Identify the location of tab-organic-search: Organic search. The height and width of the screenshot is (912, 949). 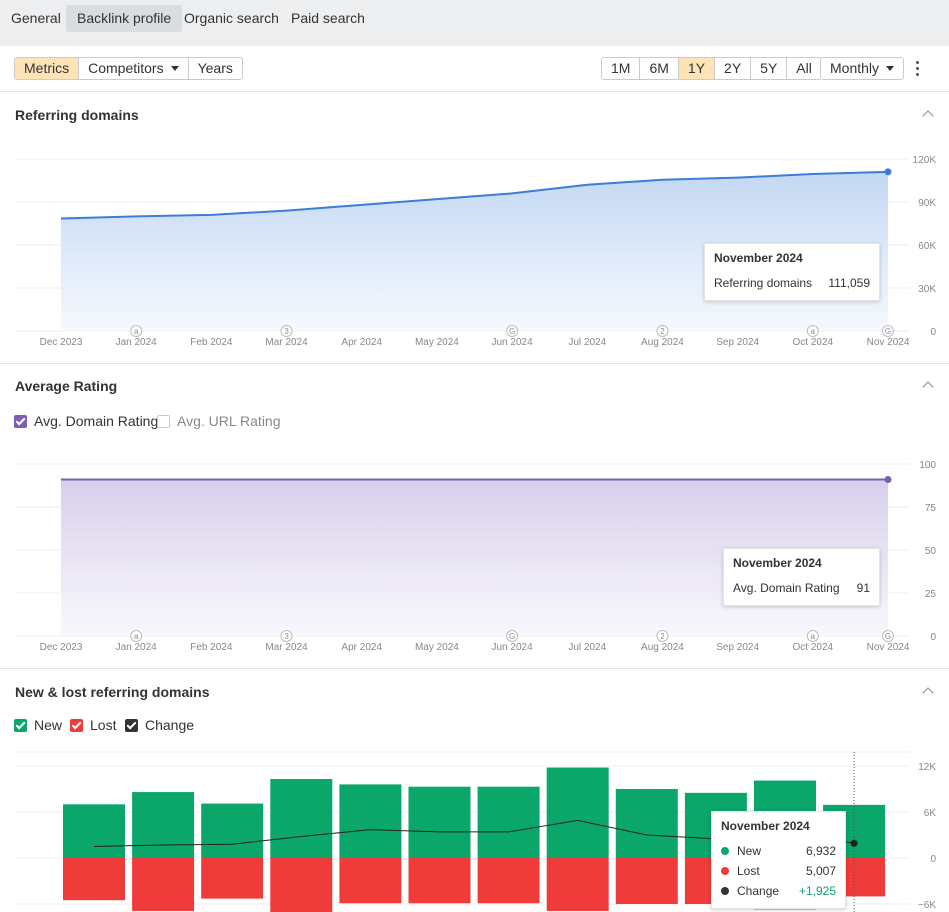
(231, 18).